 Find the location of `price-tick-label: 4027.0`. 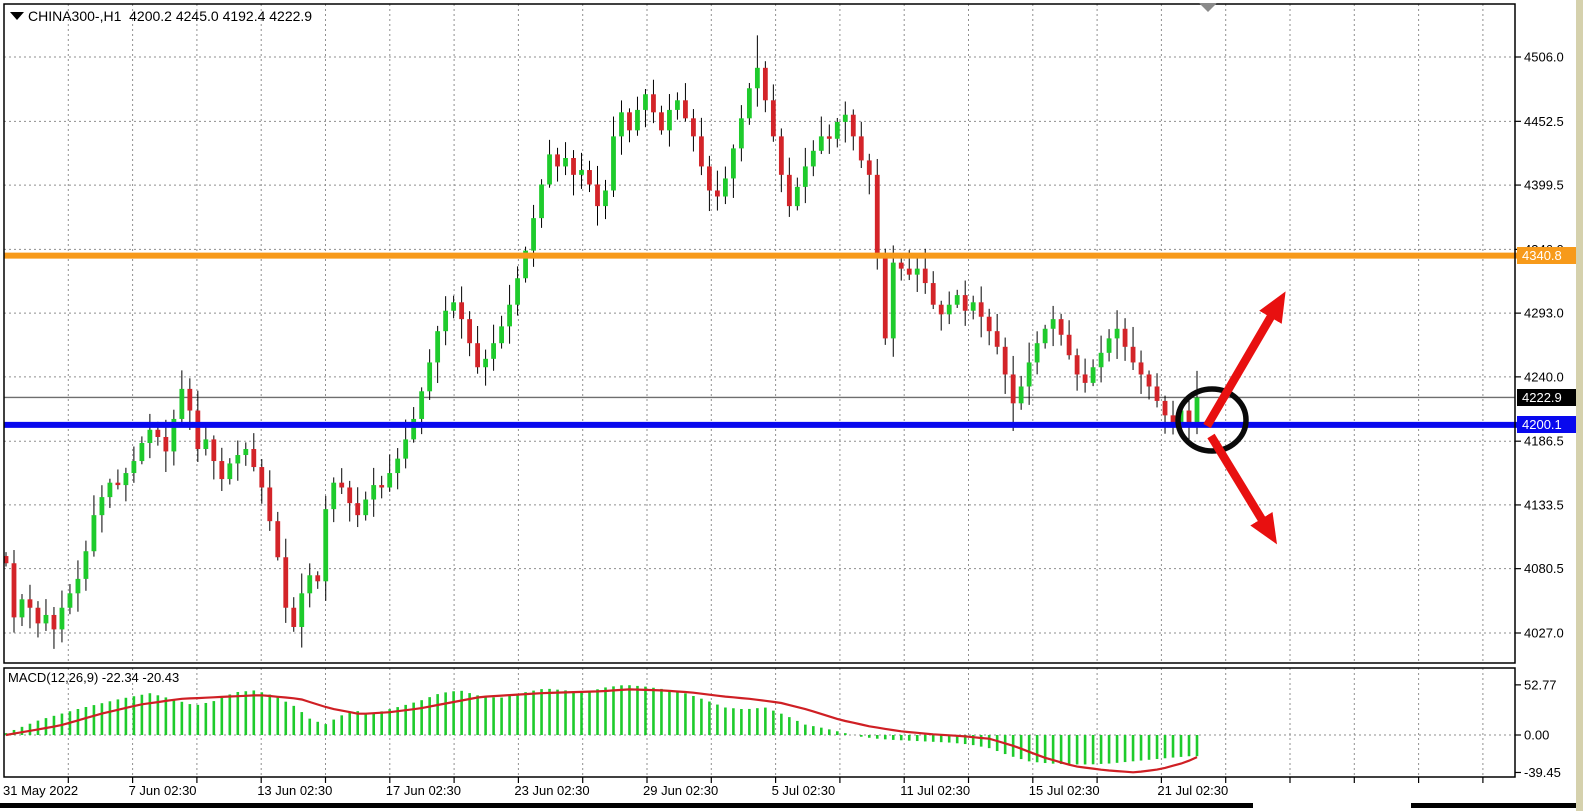

price-tick-label: 4027.0 is located at coordinates (1544, 632).